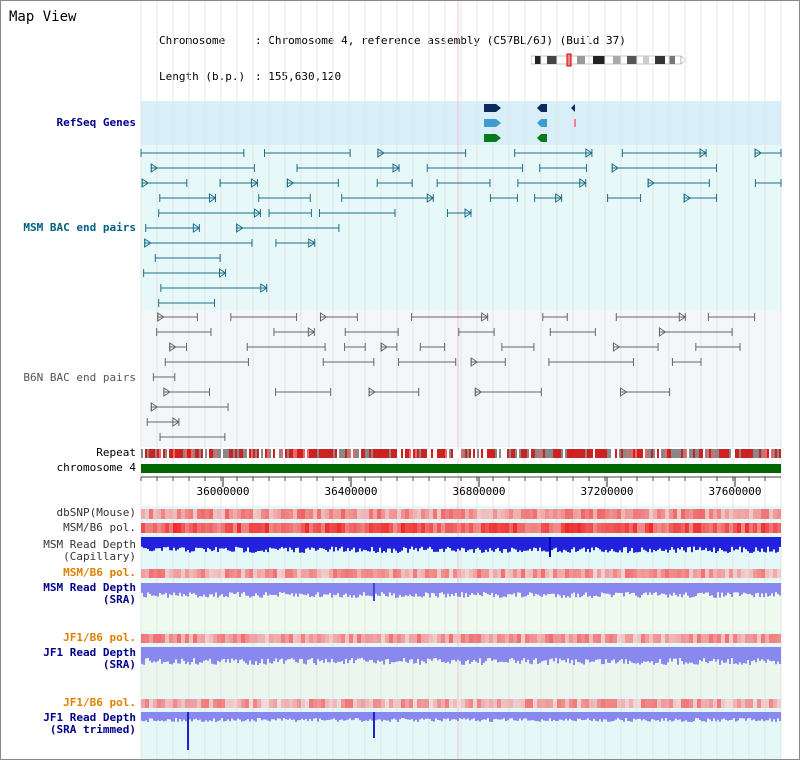 This screenshot has height=760, width=800. Describe the element at coordinates (609, 60) in the screenshot. I see `chromosome-ideogram` at that location.